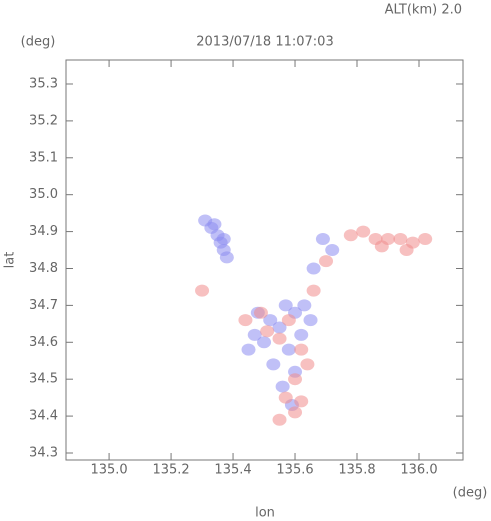  Describe the element at coordinates (264, 42) in the screenshot. I see `chart-title: 2013/07/18 11:07:03` at that location.